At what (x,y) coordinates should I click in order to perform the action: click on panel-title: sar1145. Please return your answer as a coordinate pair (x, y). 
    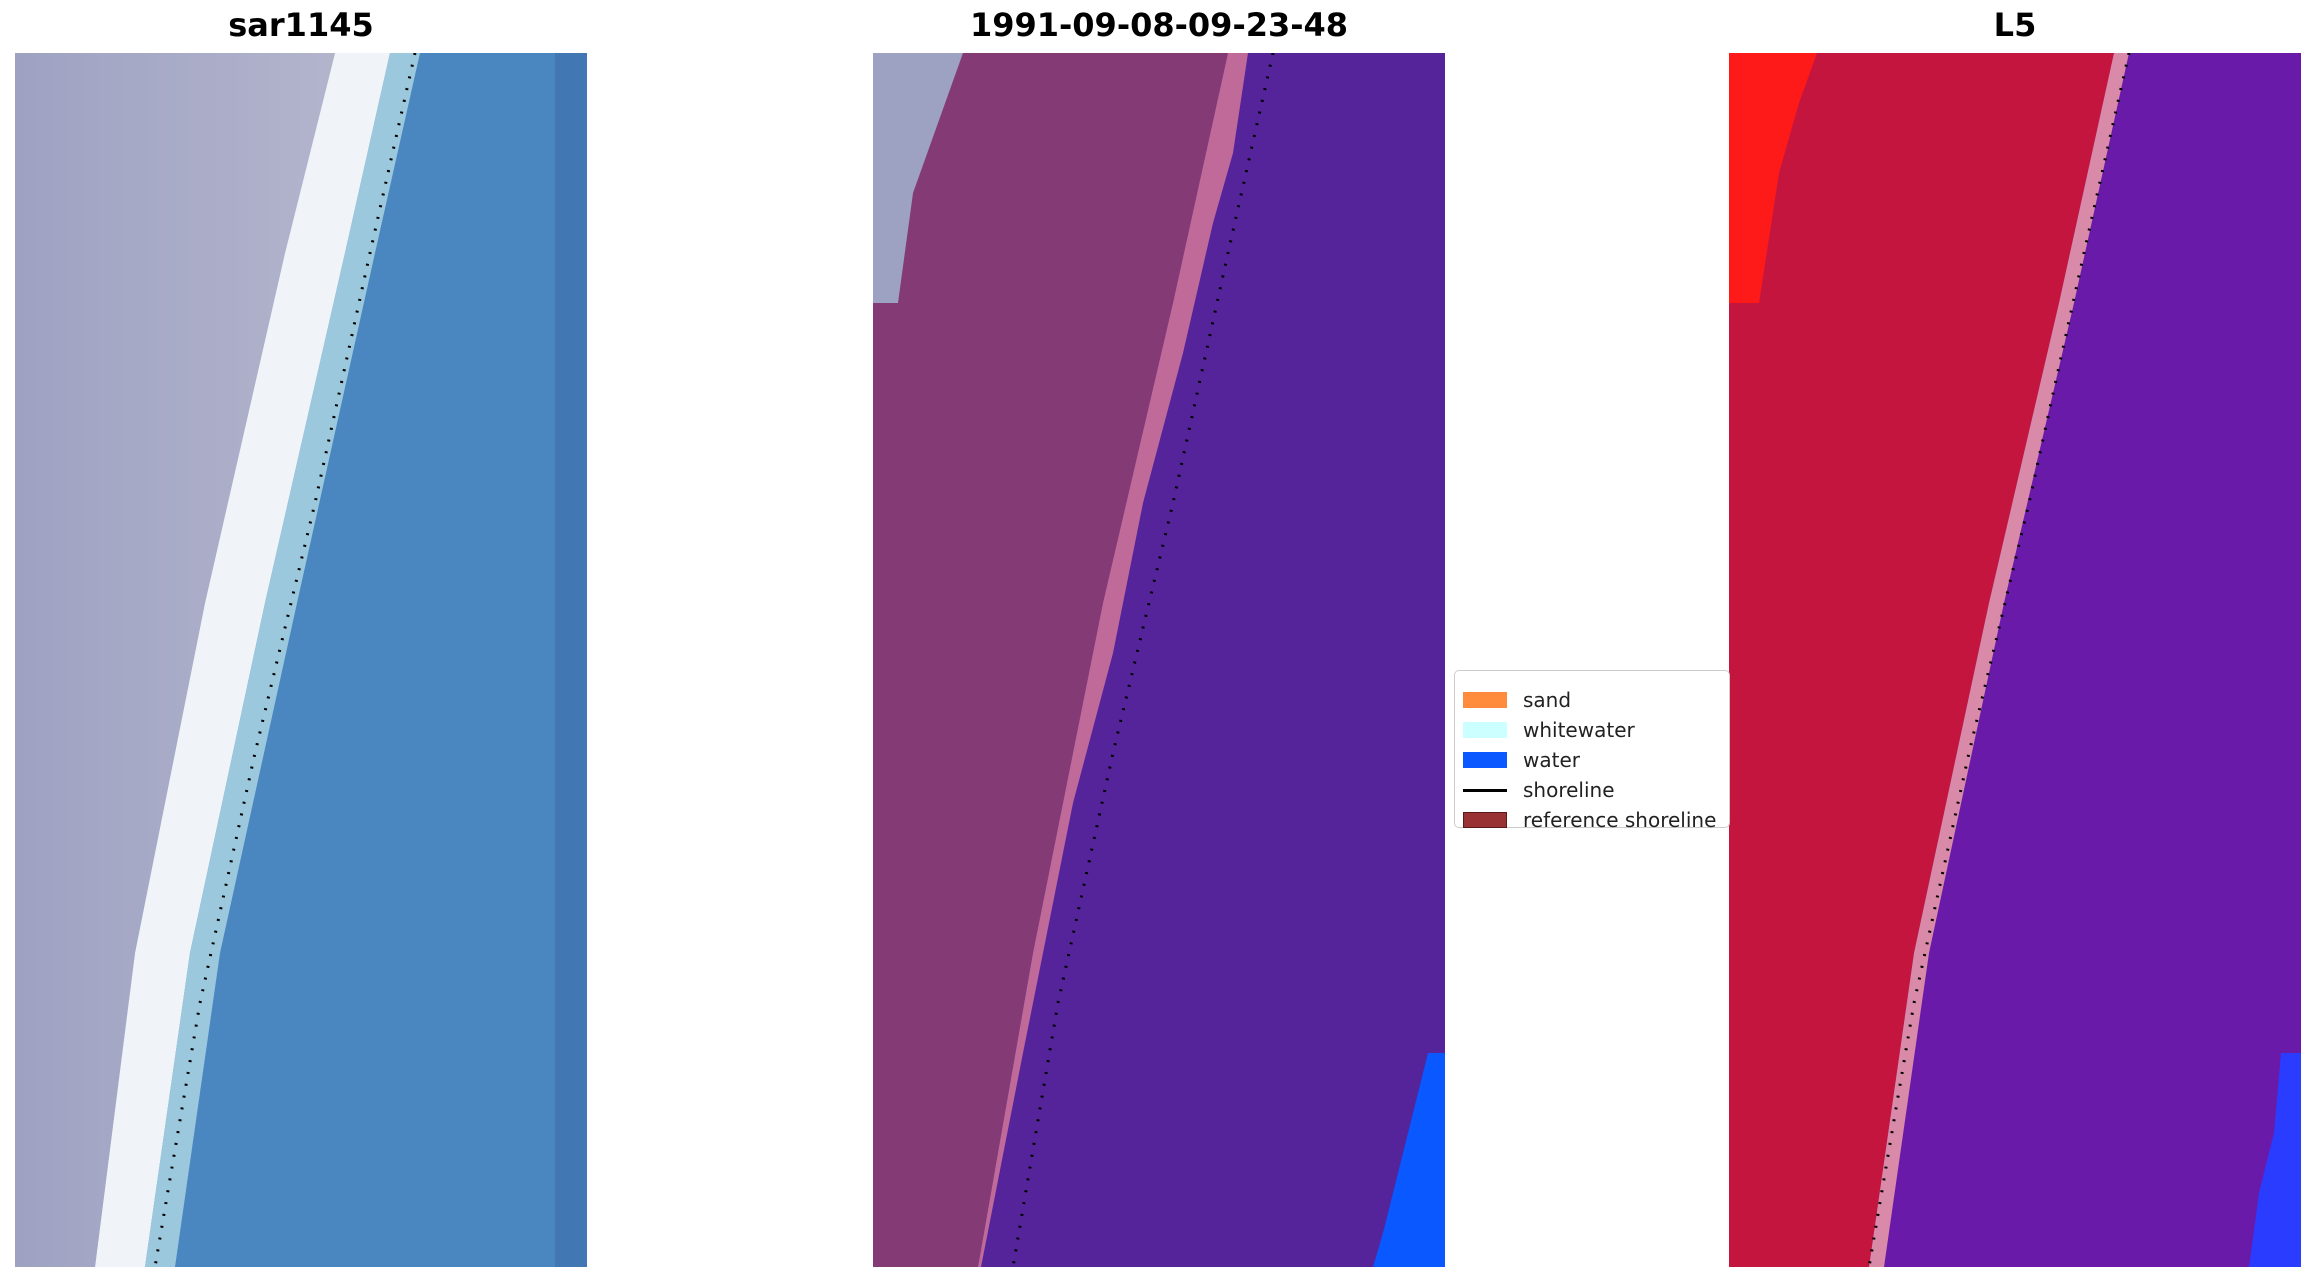
    Looking at the image, I should click on (301, 25).